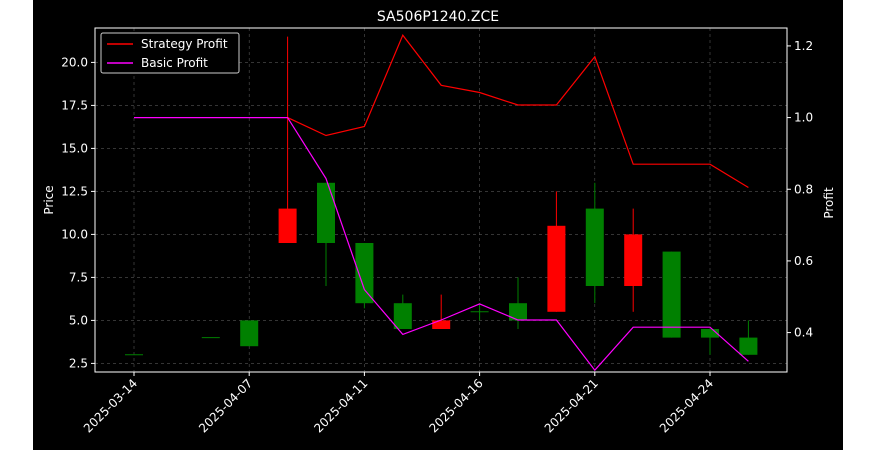 The height and width of the screenshot is (455, 878). I want to click on date-tick-label: 2025-04-21, so click(571, 405).